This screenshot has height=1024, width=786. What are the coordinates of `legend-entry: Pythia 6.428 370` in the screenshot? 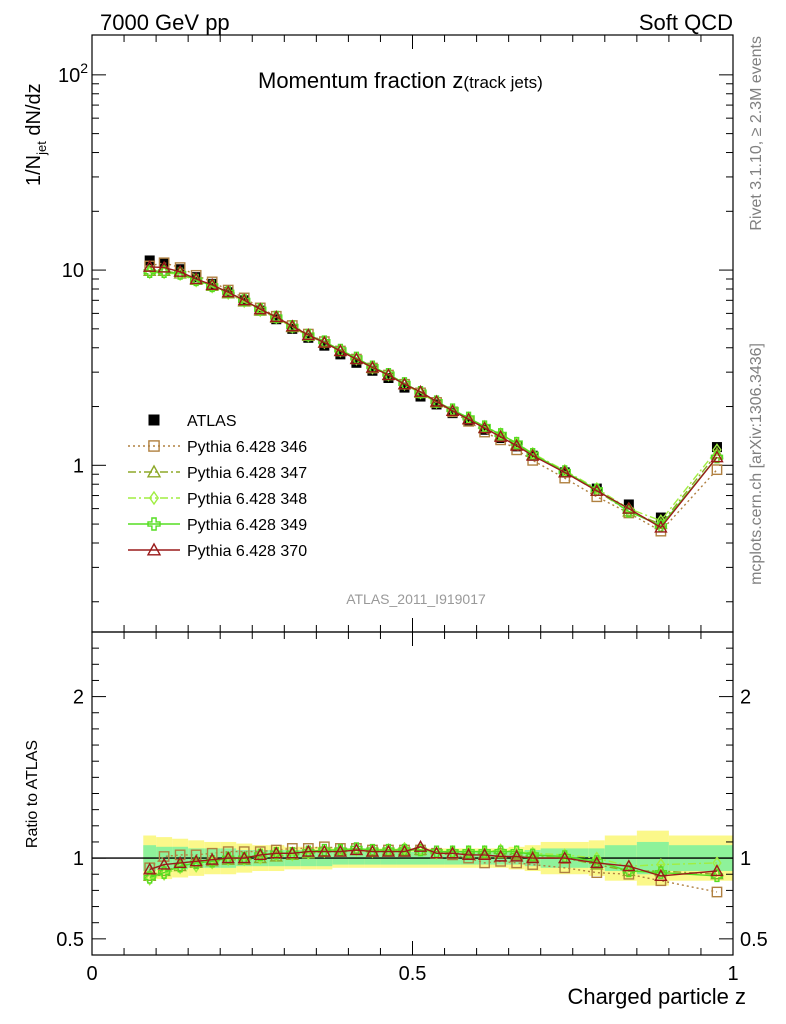 It's located at (217, 551).